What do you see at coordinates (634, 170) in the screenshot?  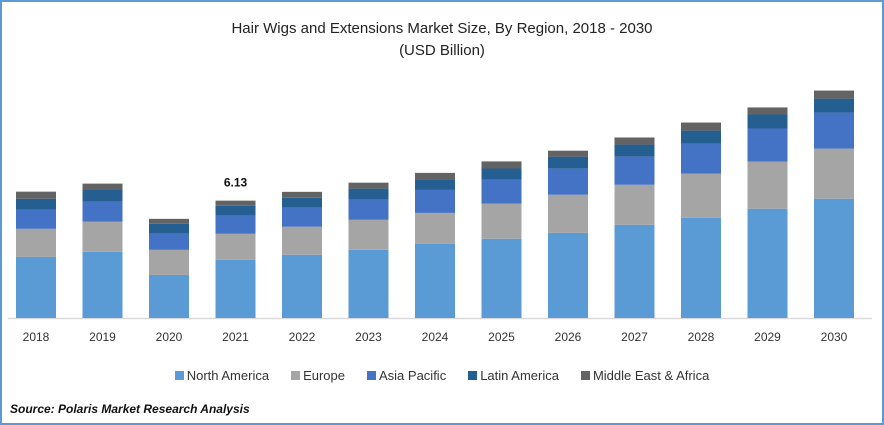 I see `bar-asia-pacific-2027` at bounding box center [634, 170].